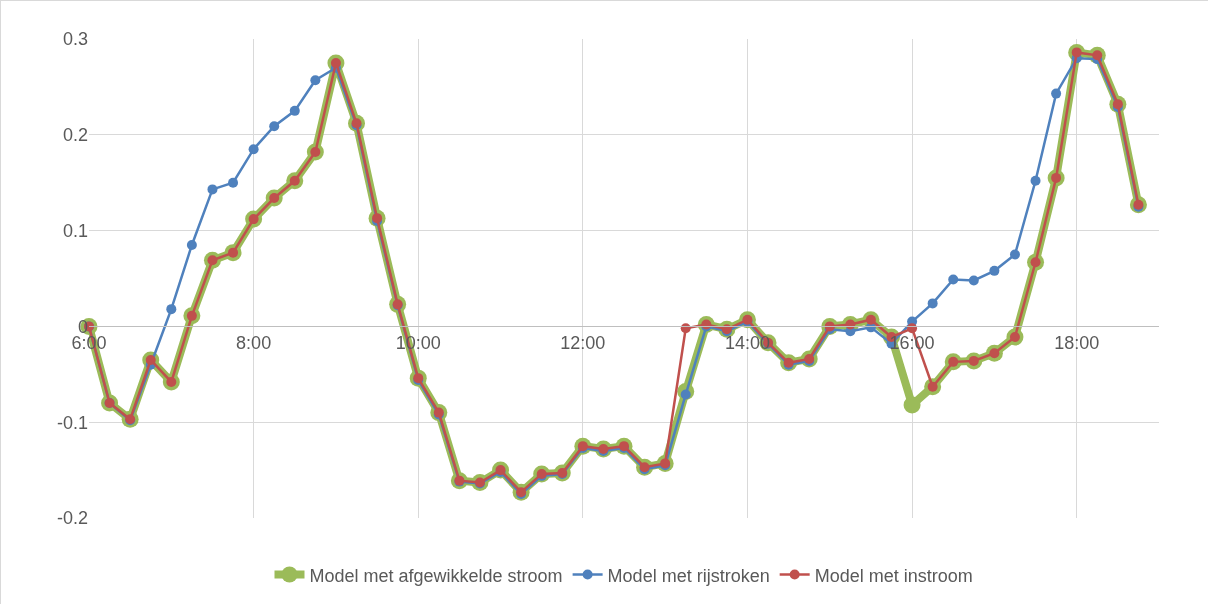  What do you see at coordinates (75, 230) in the screenshot?
I see `y-tick-label: 0.1` at bounding box center [75, 230].